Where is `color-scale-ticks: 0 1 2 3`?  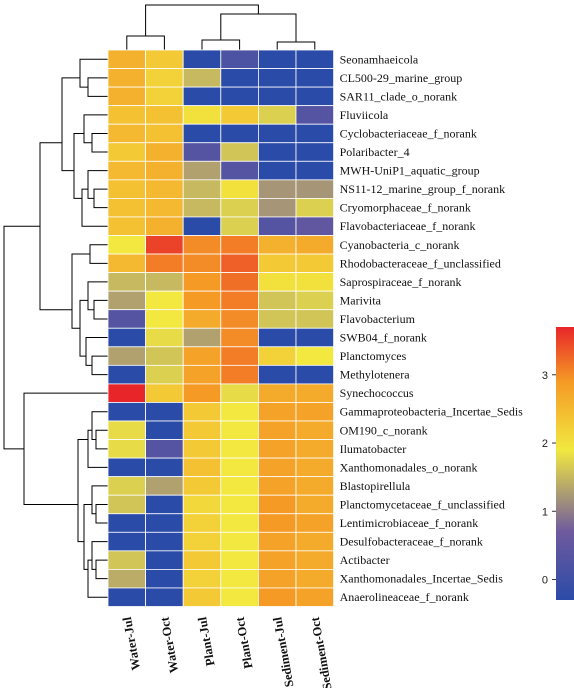
color-scale-ticks: 0 1 2 3 is located at coordinates (549, 478).